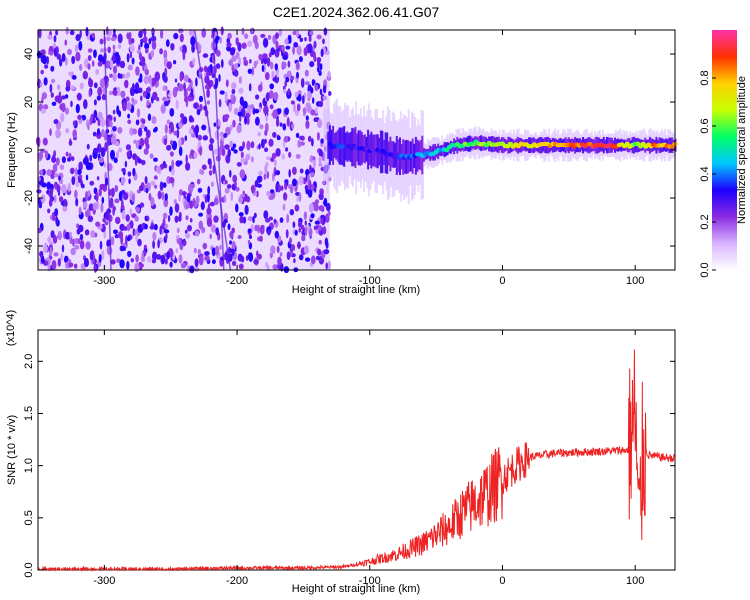 Image resolution: width=750 pixels, height=600 pixels. What do you see at coordinates (705, 173) in the screenshot?
I see `colorbar-tick-label: 0.4` at bounding box center [705, 173].